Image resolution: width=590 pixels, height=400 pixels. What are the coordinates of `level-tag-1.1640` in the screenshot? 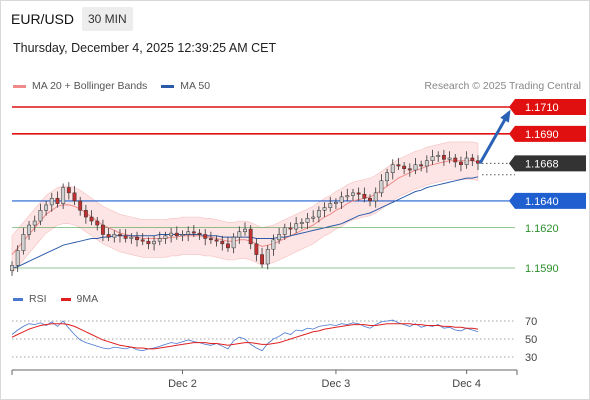 It's located at (547, 200).